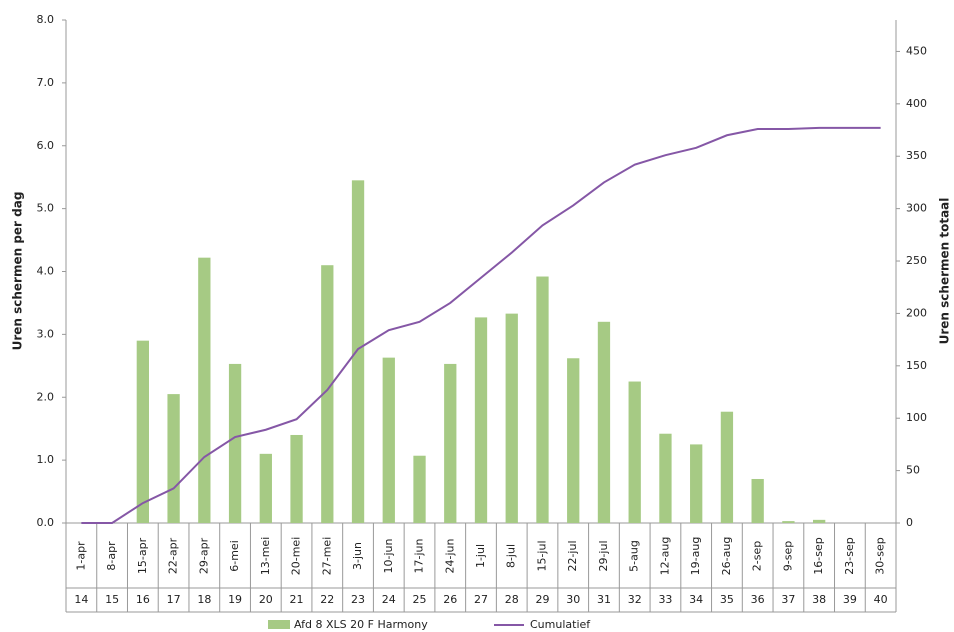 The width and height of the screenshot is (954, 632). Describe the element at coordinates (266, 599) in the screenshot. I see `week-label: 20` at that location.